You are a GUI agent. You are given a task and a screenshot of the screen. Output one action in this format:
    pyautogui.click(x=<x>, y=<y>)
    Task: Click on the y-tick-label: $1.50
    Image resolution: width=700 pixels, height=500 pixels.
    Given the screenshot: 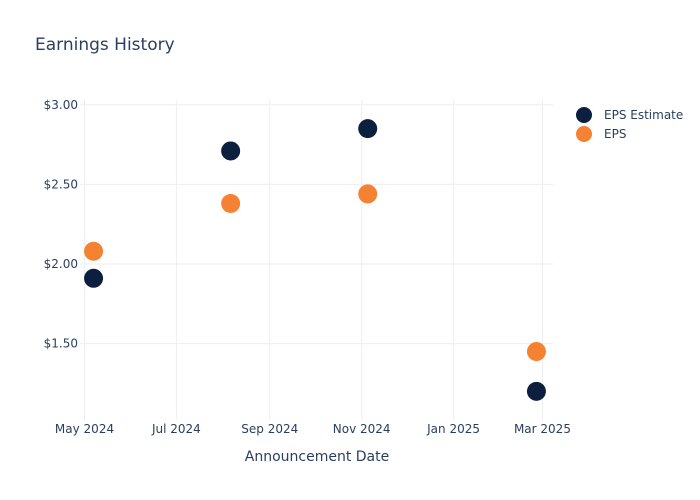 What is the action you would take?
    pyautogui.click(x=61, y=344)
    